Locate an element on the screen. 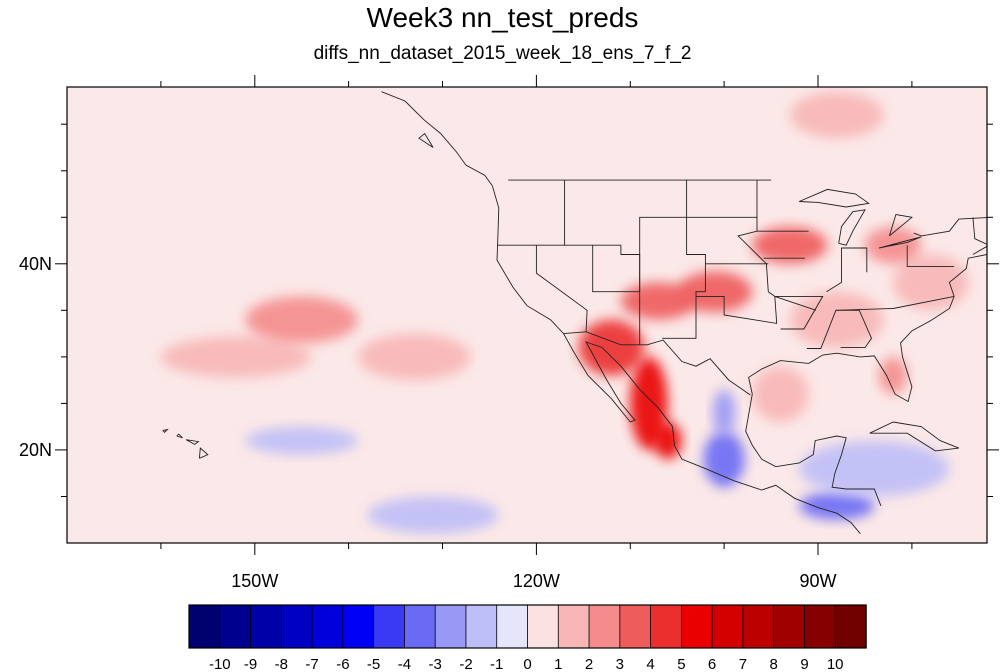  x-tick-label: 120W is located at coordinates (536, 581).